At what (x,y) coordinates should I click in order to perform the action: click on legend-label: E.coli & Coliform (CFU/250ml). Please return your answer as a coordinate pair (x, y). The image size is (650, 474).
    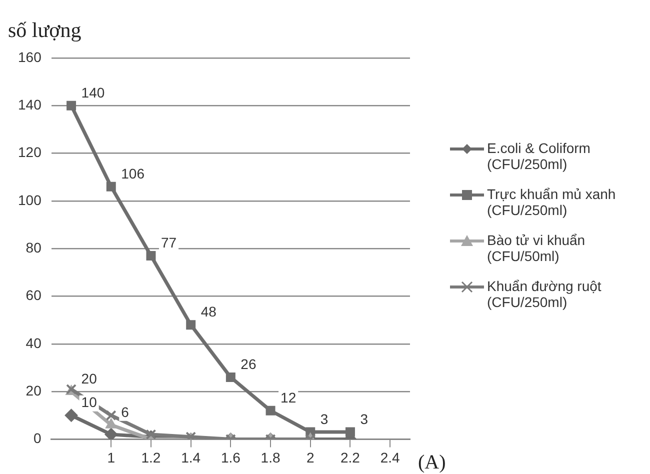
    Looking at the image, I should click on (539, 156).